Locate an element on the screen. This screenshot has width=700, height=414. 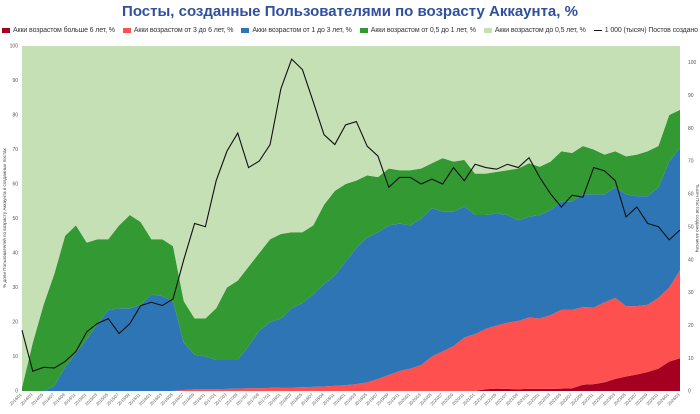
area-6plus-years is located at coordinates (351, 374).